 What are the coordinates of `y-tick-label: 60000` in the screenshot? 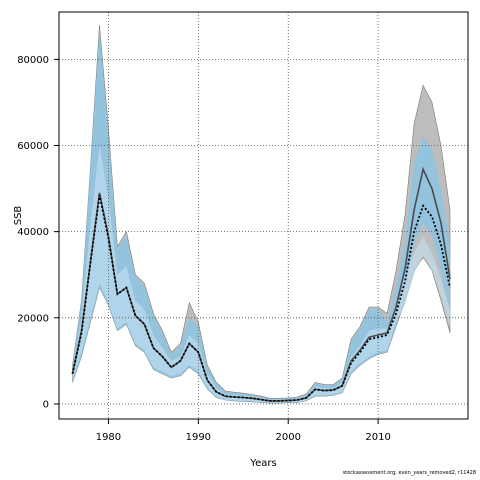 It's located at (33, 146).